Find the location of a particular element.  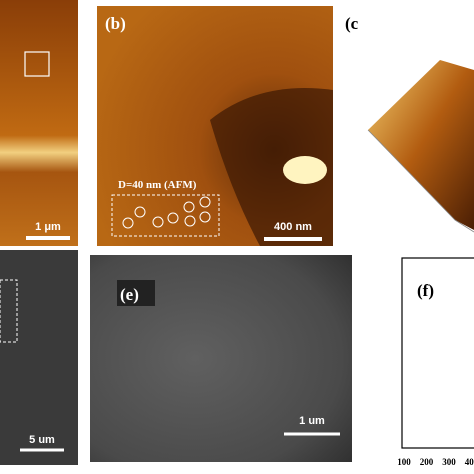

panel-d: 5 um is located at coordinates (39, 357).